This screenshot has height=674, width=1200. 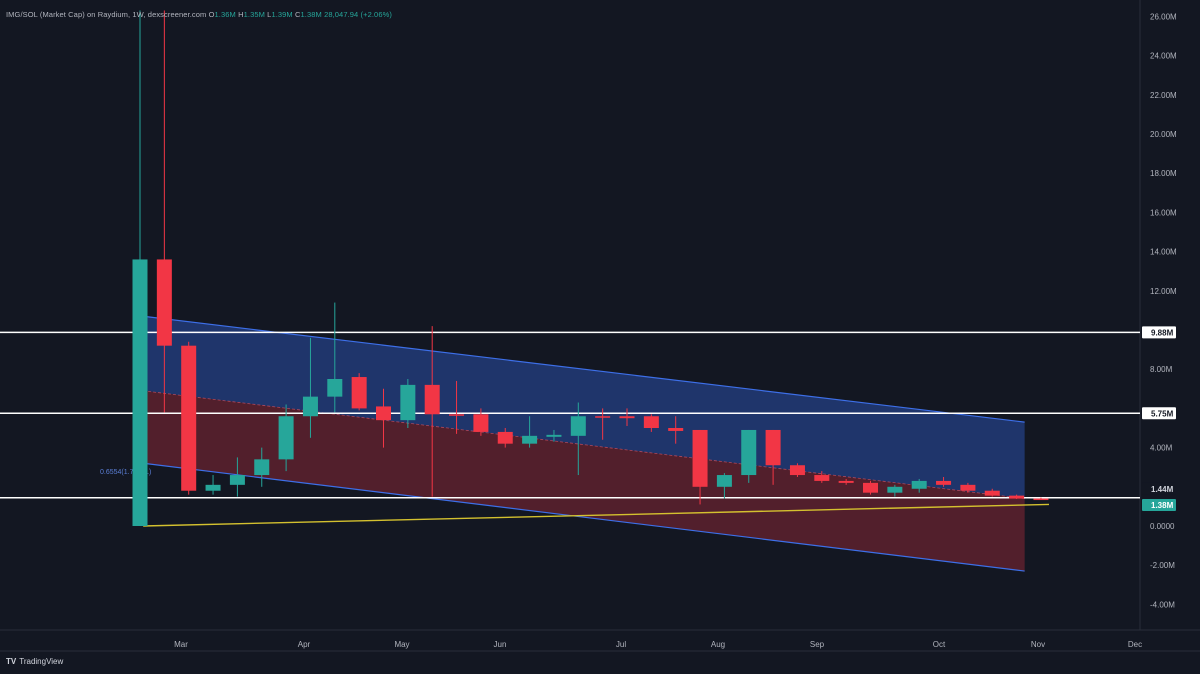 I want to click on x-tick-label: Jul, so click(x=621, y=644).